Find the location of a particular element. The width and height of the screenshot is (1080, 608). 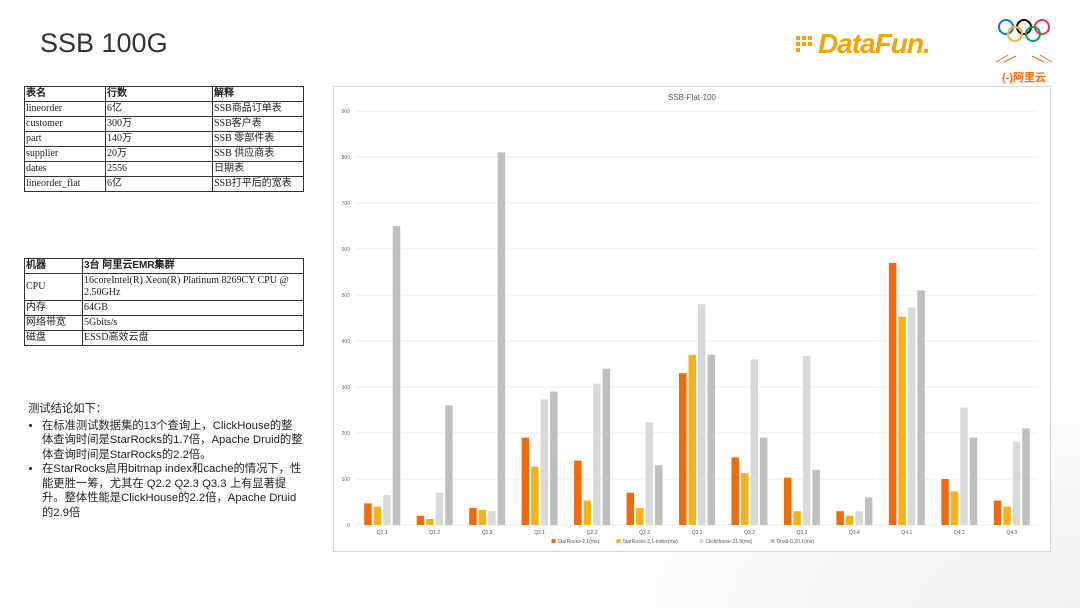

table-header-row: 机器 3台 阿里云EMR集群 is located at coordinates (164, 266).